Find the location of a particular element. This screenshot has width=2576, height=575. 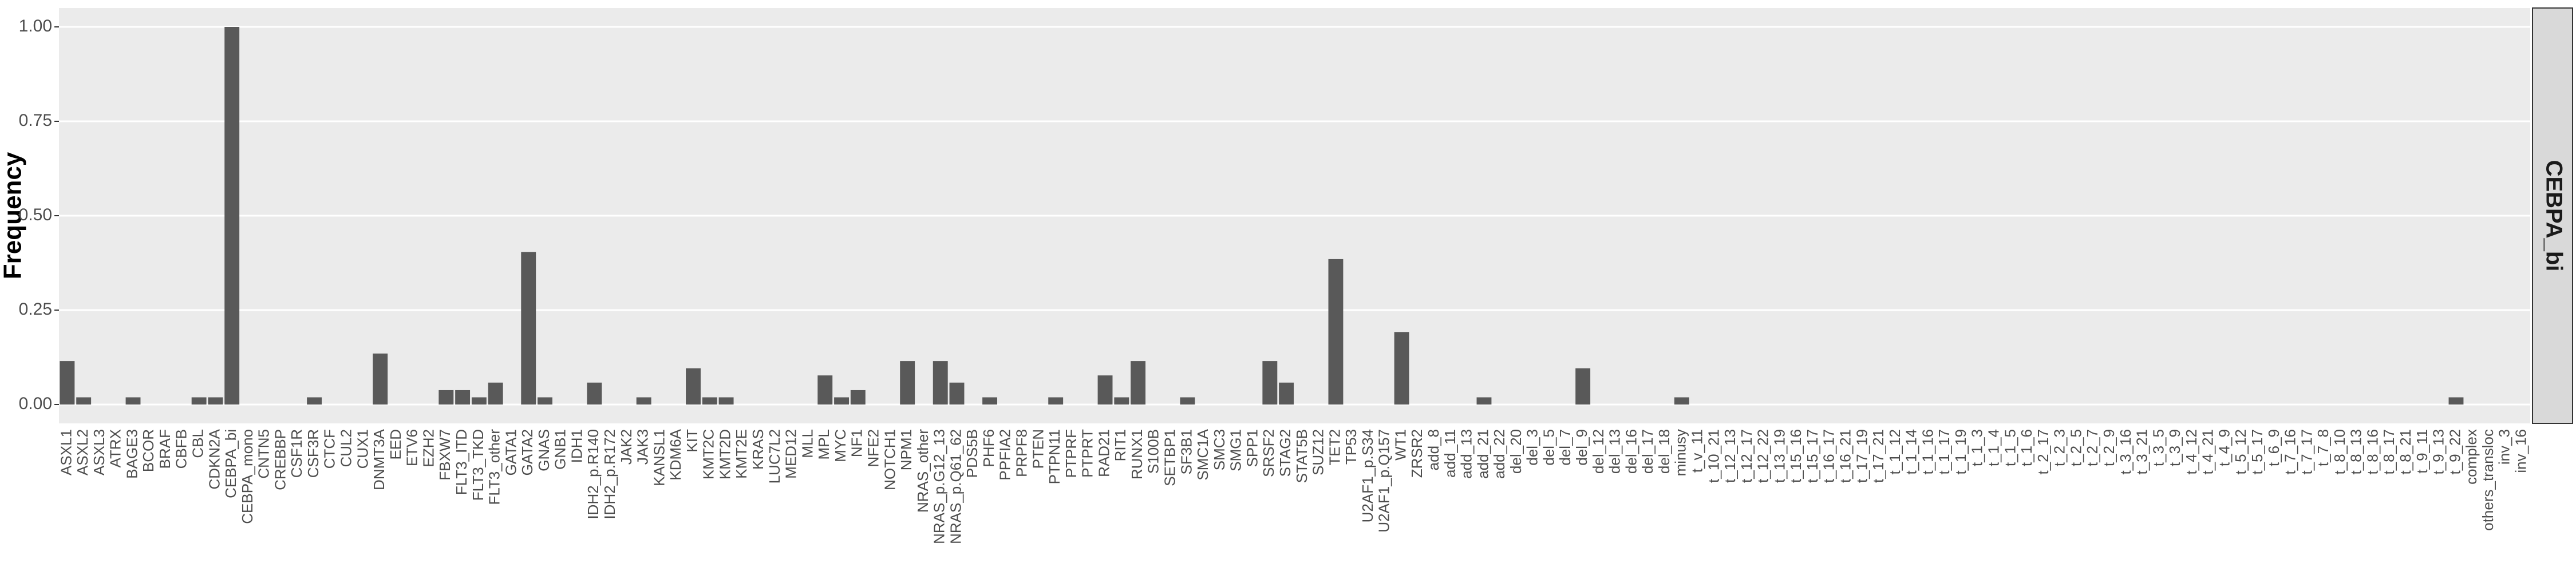

x-tick-label: t_5_12 is located at coordinates (2240, 452).